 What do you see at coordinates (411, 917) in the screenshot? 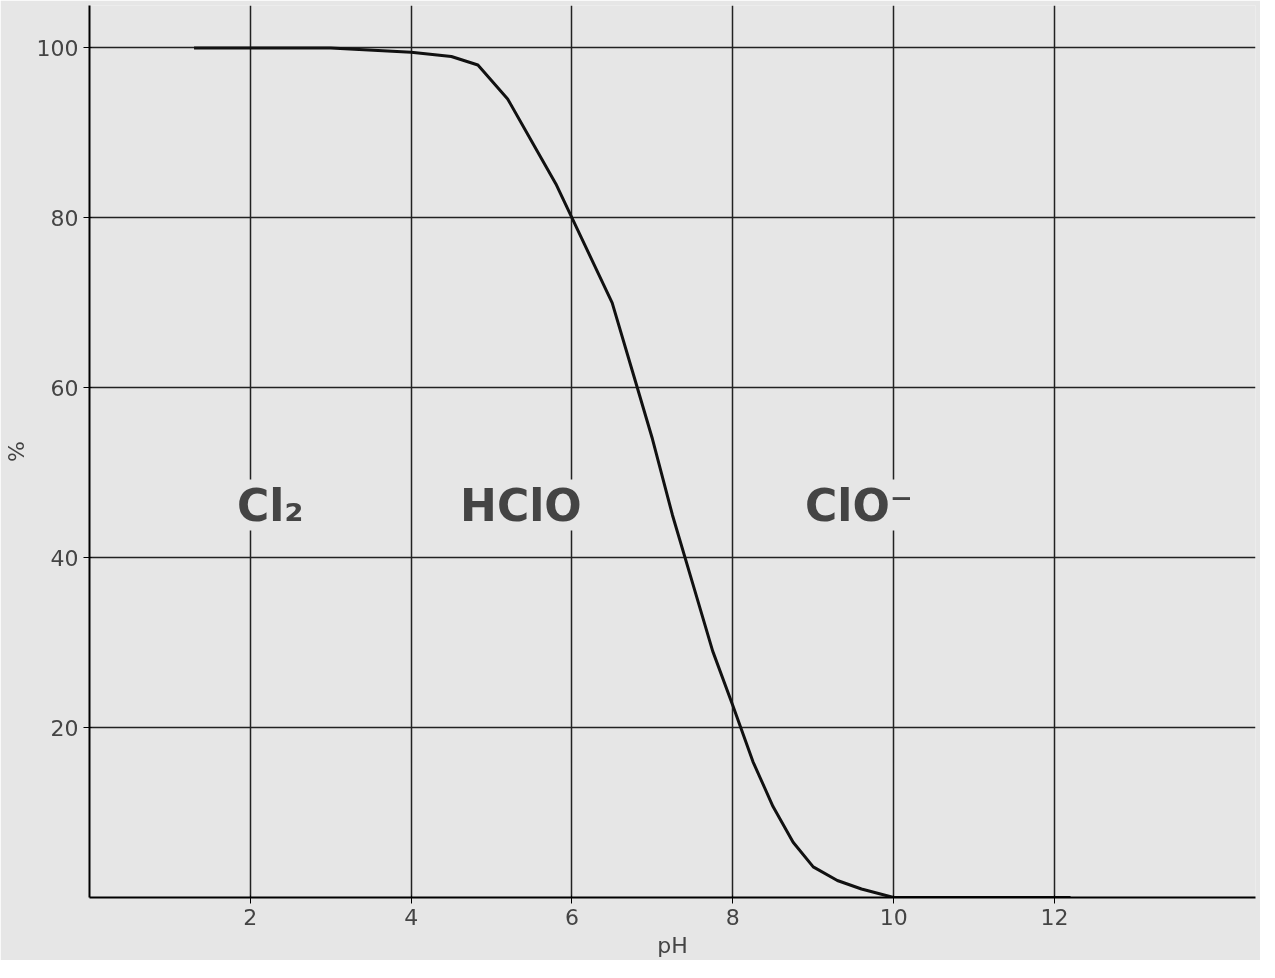
I see `x-tick-label: 4` at bounding box center [411, 917].